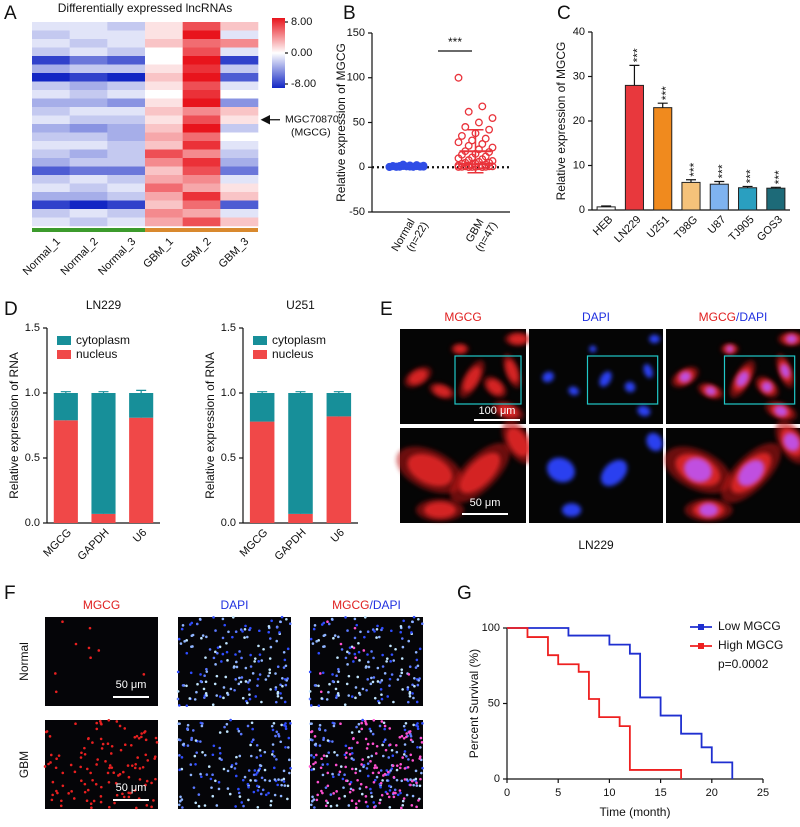  I want to click on y-tick-label: 0.0, so click(32, 523).